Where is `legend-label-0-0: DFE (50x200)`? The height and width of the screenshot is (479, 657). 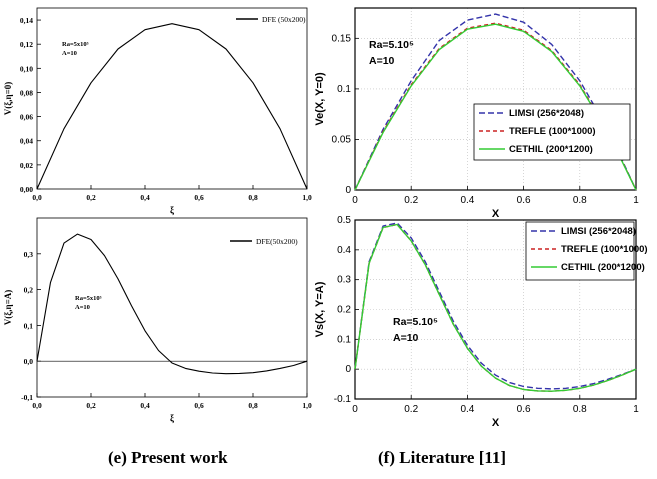
legend-label-0-0: DFE (50x200) is located at coordinates (284, 19).